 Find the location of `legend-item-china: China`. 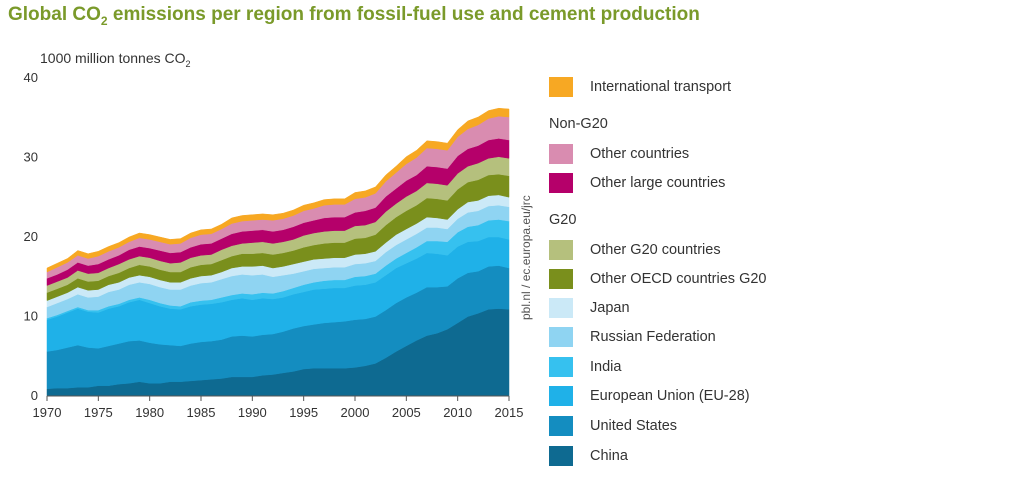

legend-item-china: China is located at coordinates (588, 456).